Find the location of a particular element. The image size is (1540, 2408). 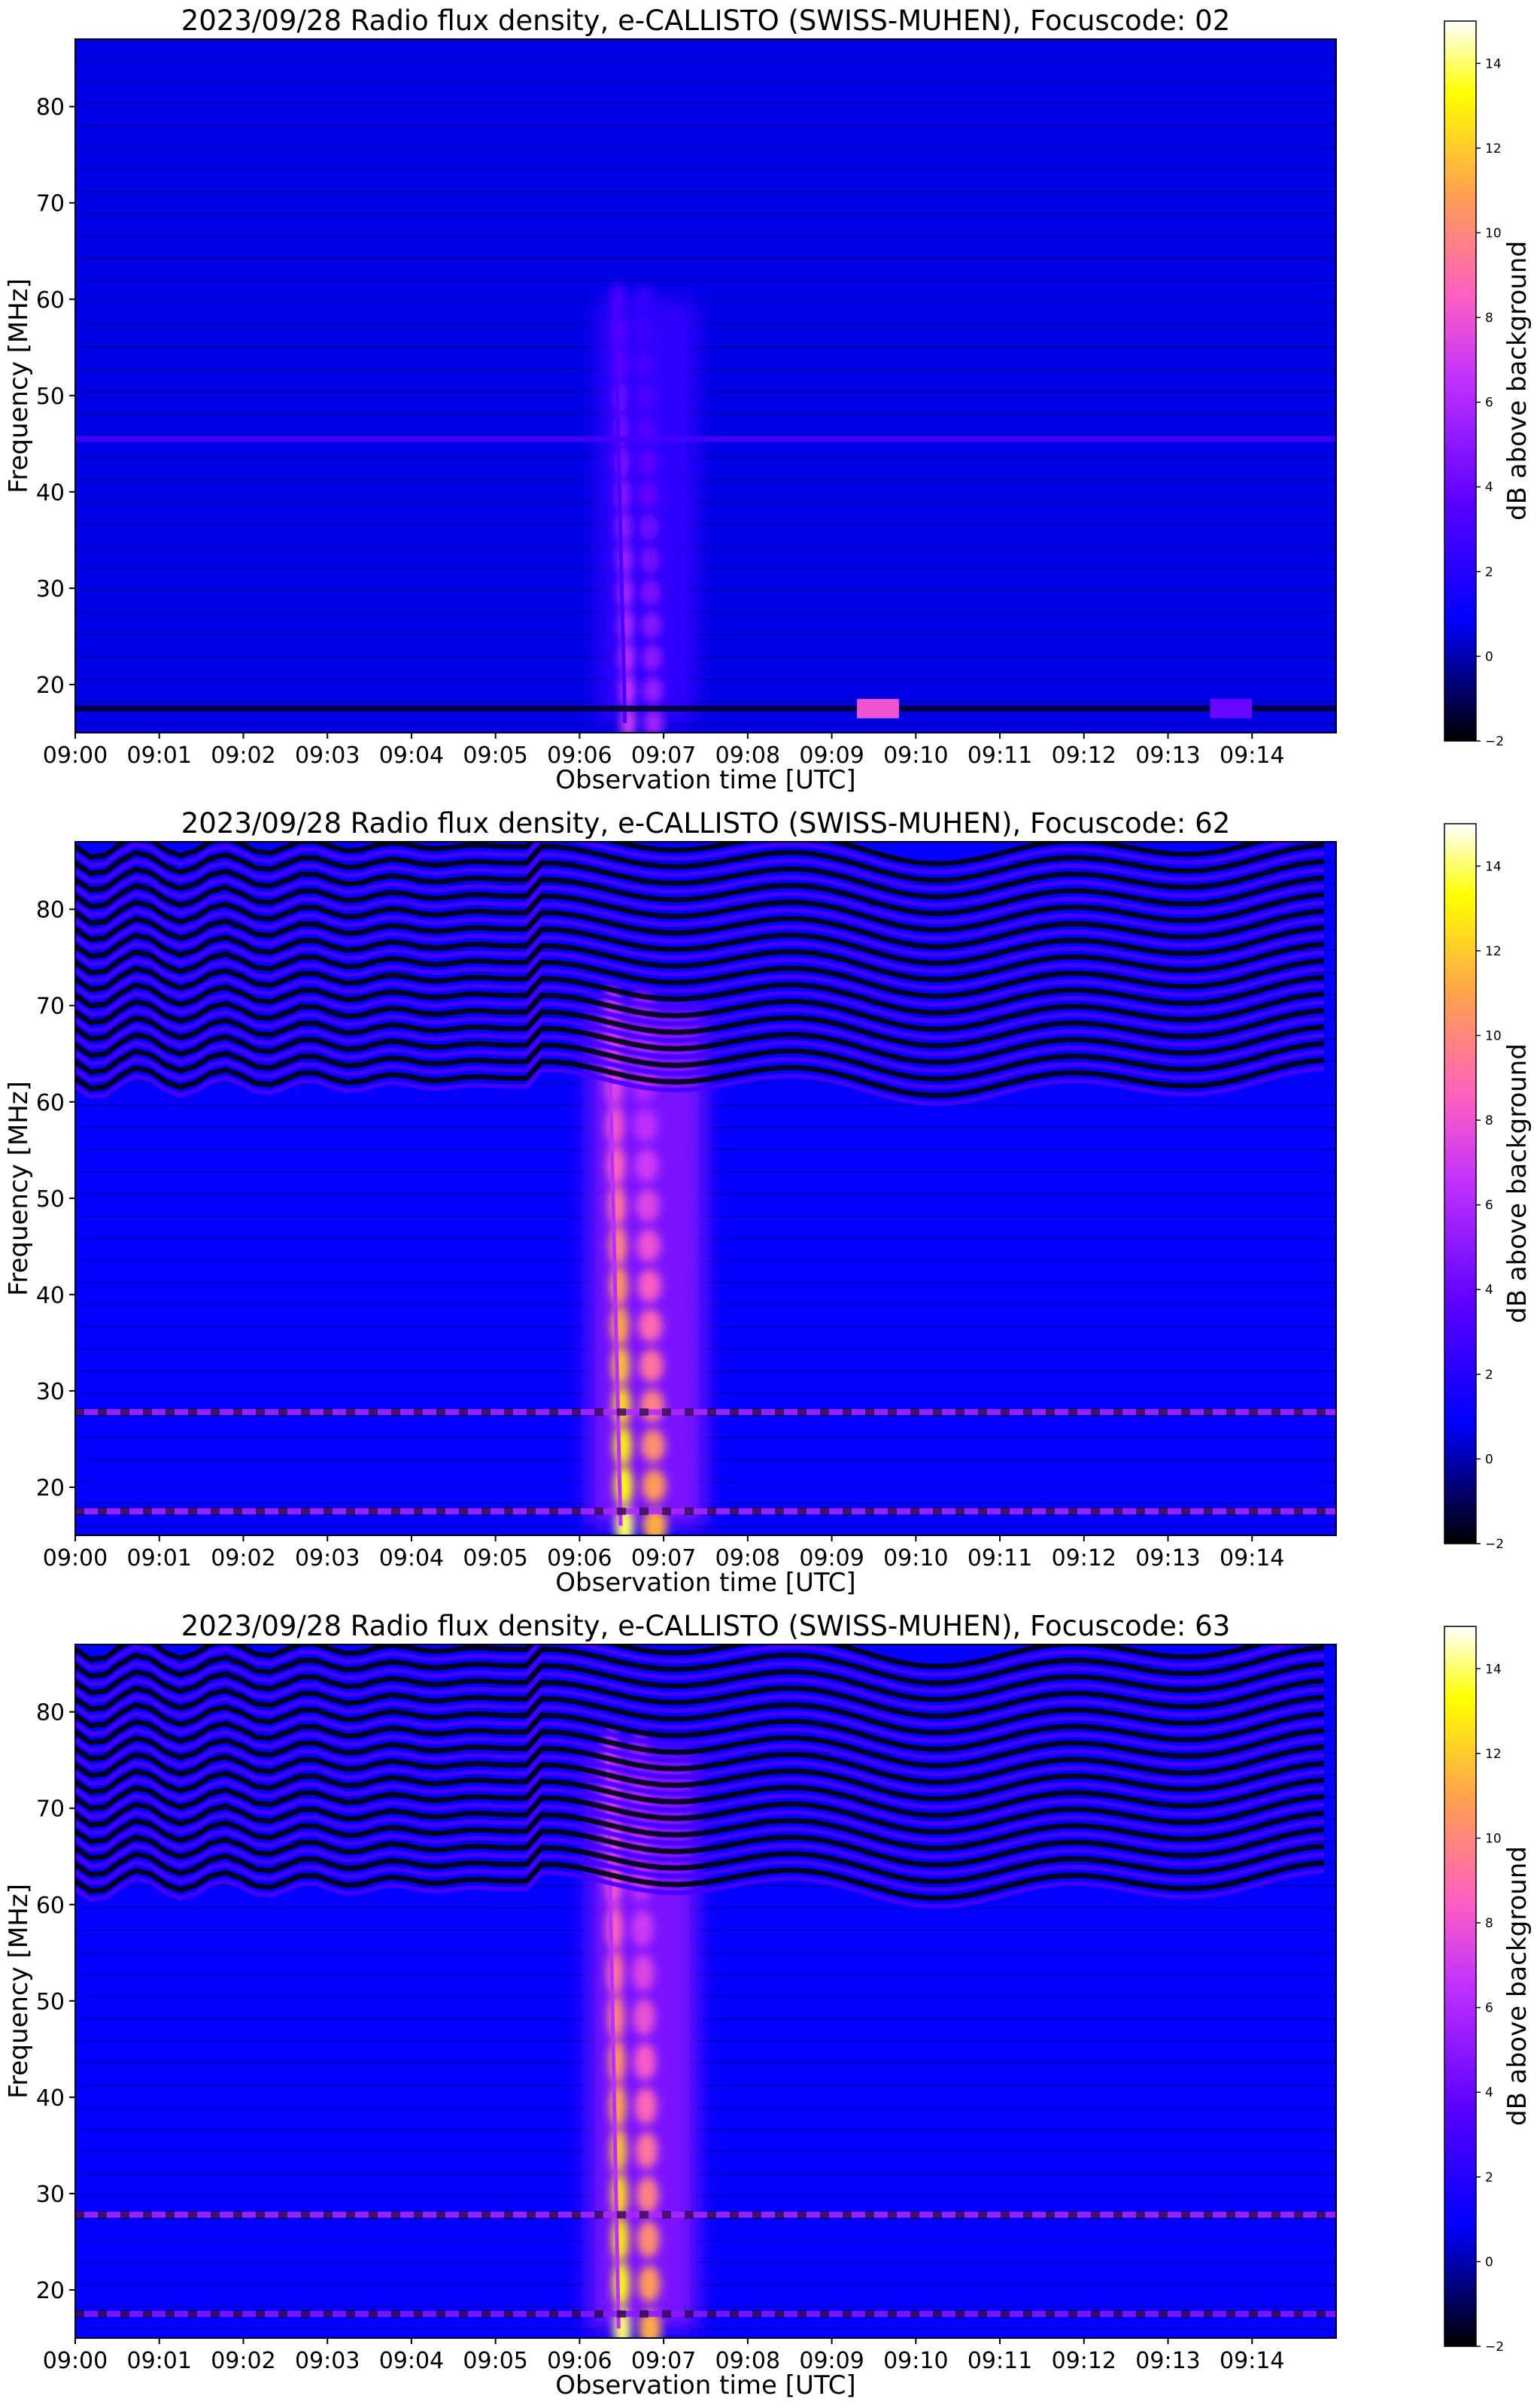

x-tick-label: 09:12 is located at coordinates (1084, 755).